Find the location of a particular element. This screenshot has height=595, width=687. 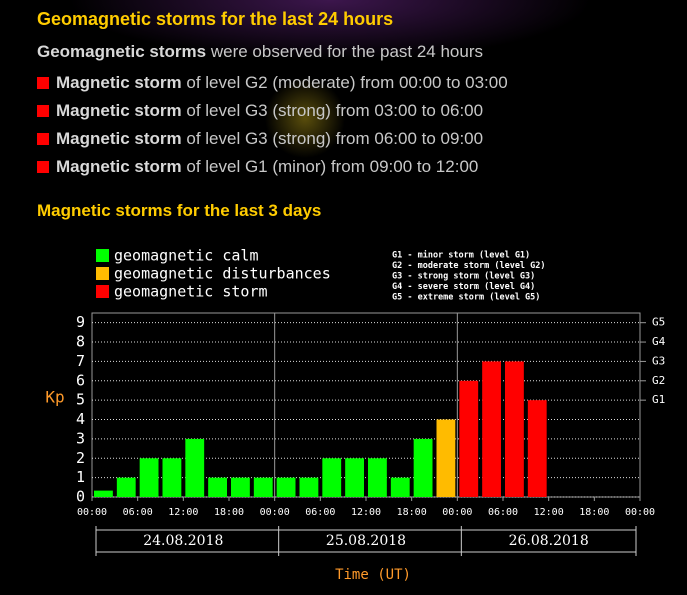

y-axis-label: Kp is located at coordinates (54, 397).